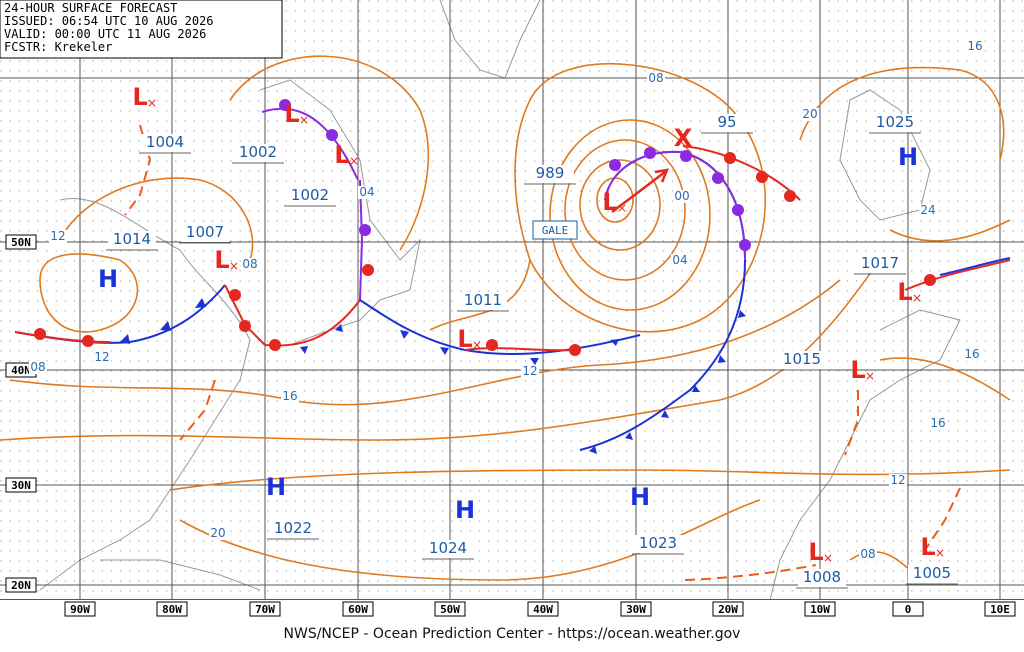 Image resolution: width=1024 pixels, height=652 pixels. I want to click on lon-label: 30W, so click(636, 609).